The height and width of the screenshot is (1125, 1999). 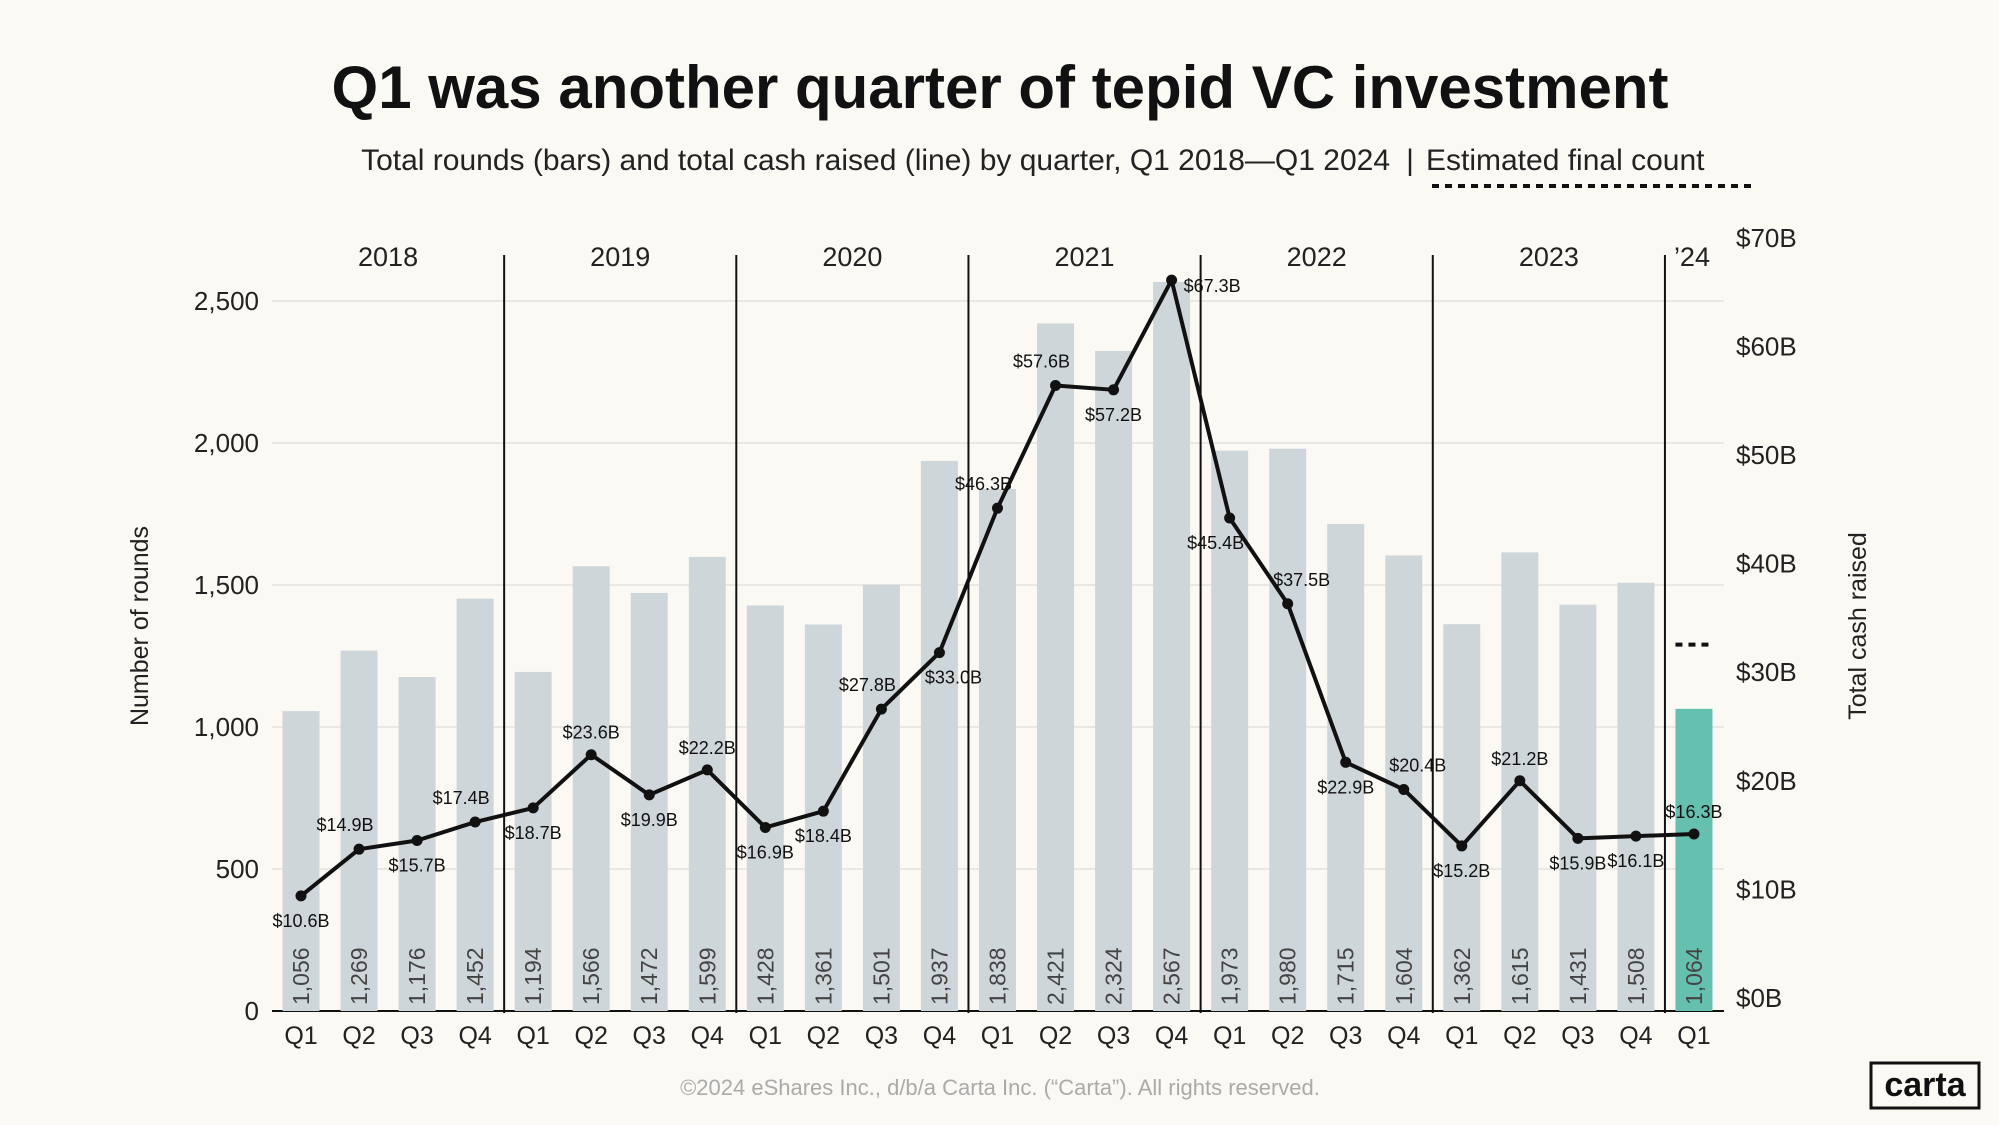 What do you see at coordinates (140, 626) in the screenshot?
I see `left-axis-title: Number of rounds` at bounding box center [140, 626].